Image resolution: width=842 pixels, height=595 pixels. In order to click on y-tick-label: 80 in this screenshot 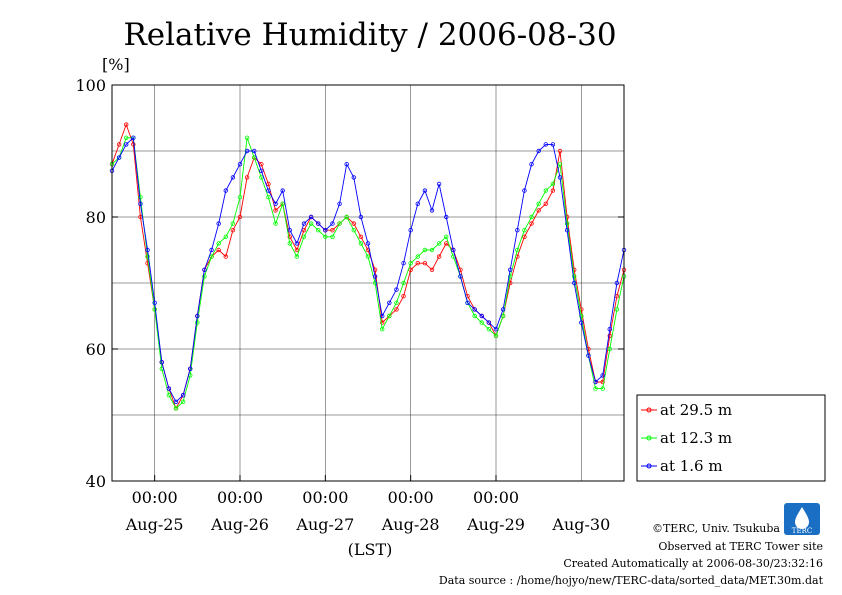, I will do `click(96, 217)`.